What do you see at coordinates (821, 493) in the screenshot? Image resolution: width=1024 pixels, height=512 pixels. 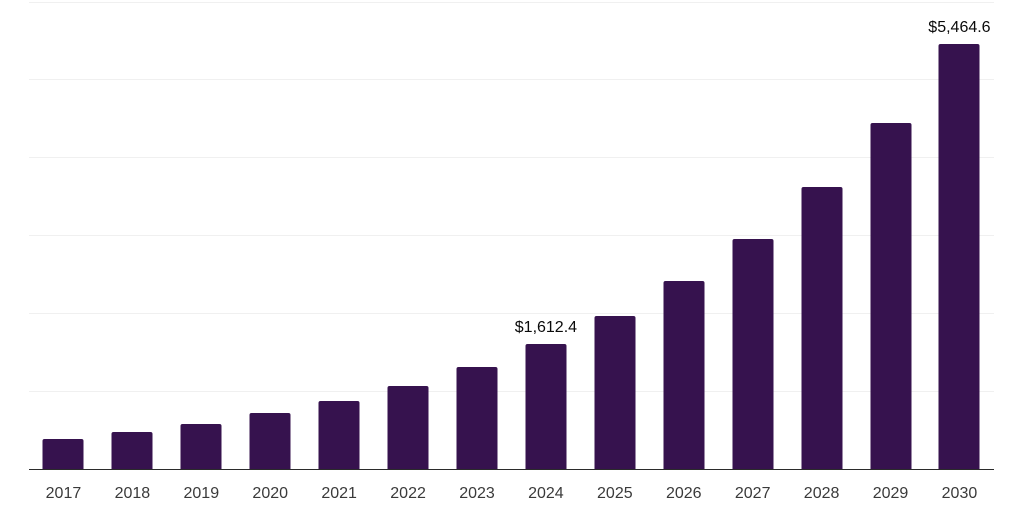 I see `x-tick-label-2028: 2028` at bounding box center [821, 493].